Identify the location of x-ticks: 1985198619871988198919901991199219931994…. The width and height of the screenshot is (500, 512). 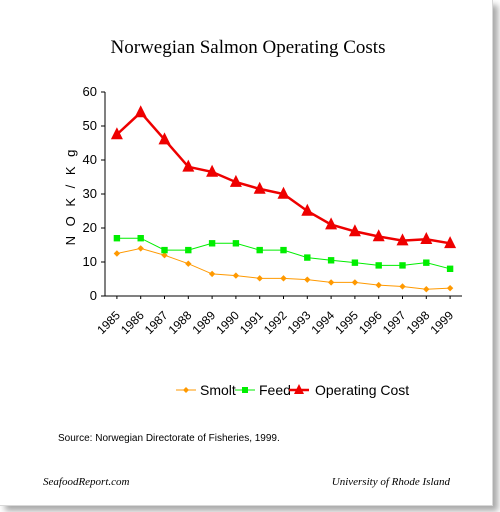
(275, 316).